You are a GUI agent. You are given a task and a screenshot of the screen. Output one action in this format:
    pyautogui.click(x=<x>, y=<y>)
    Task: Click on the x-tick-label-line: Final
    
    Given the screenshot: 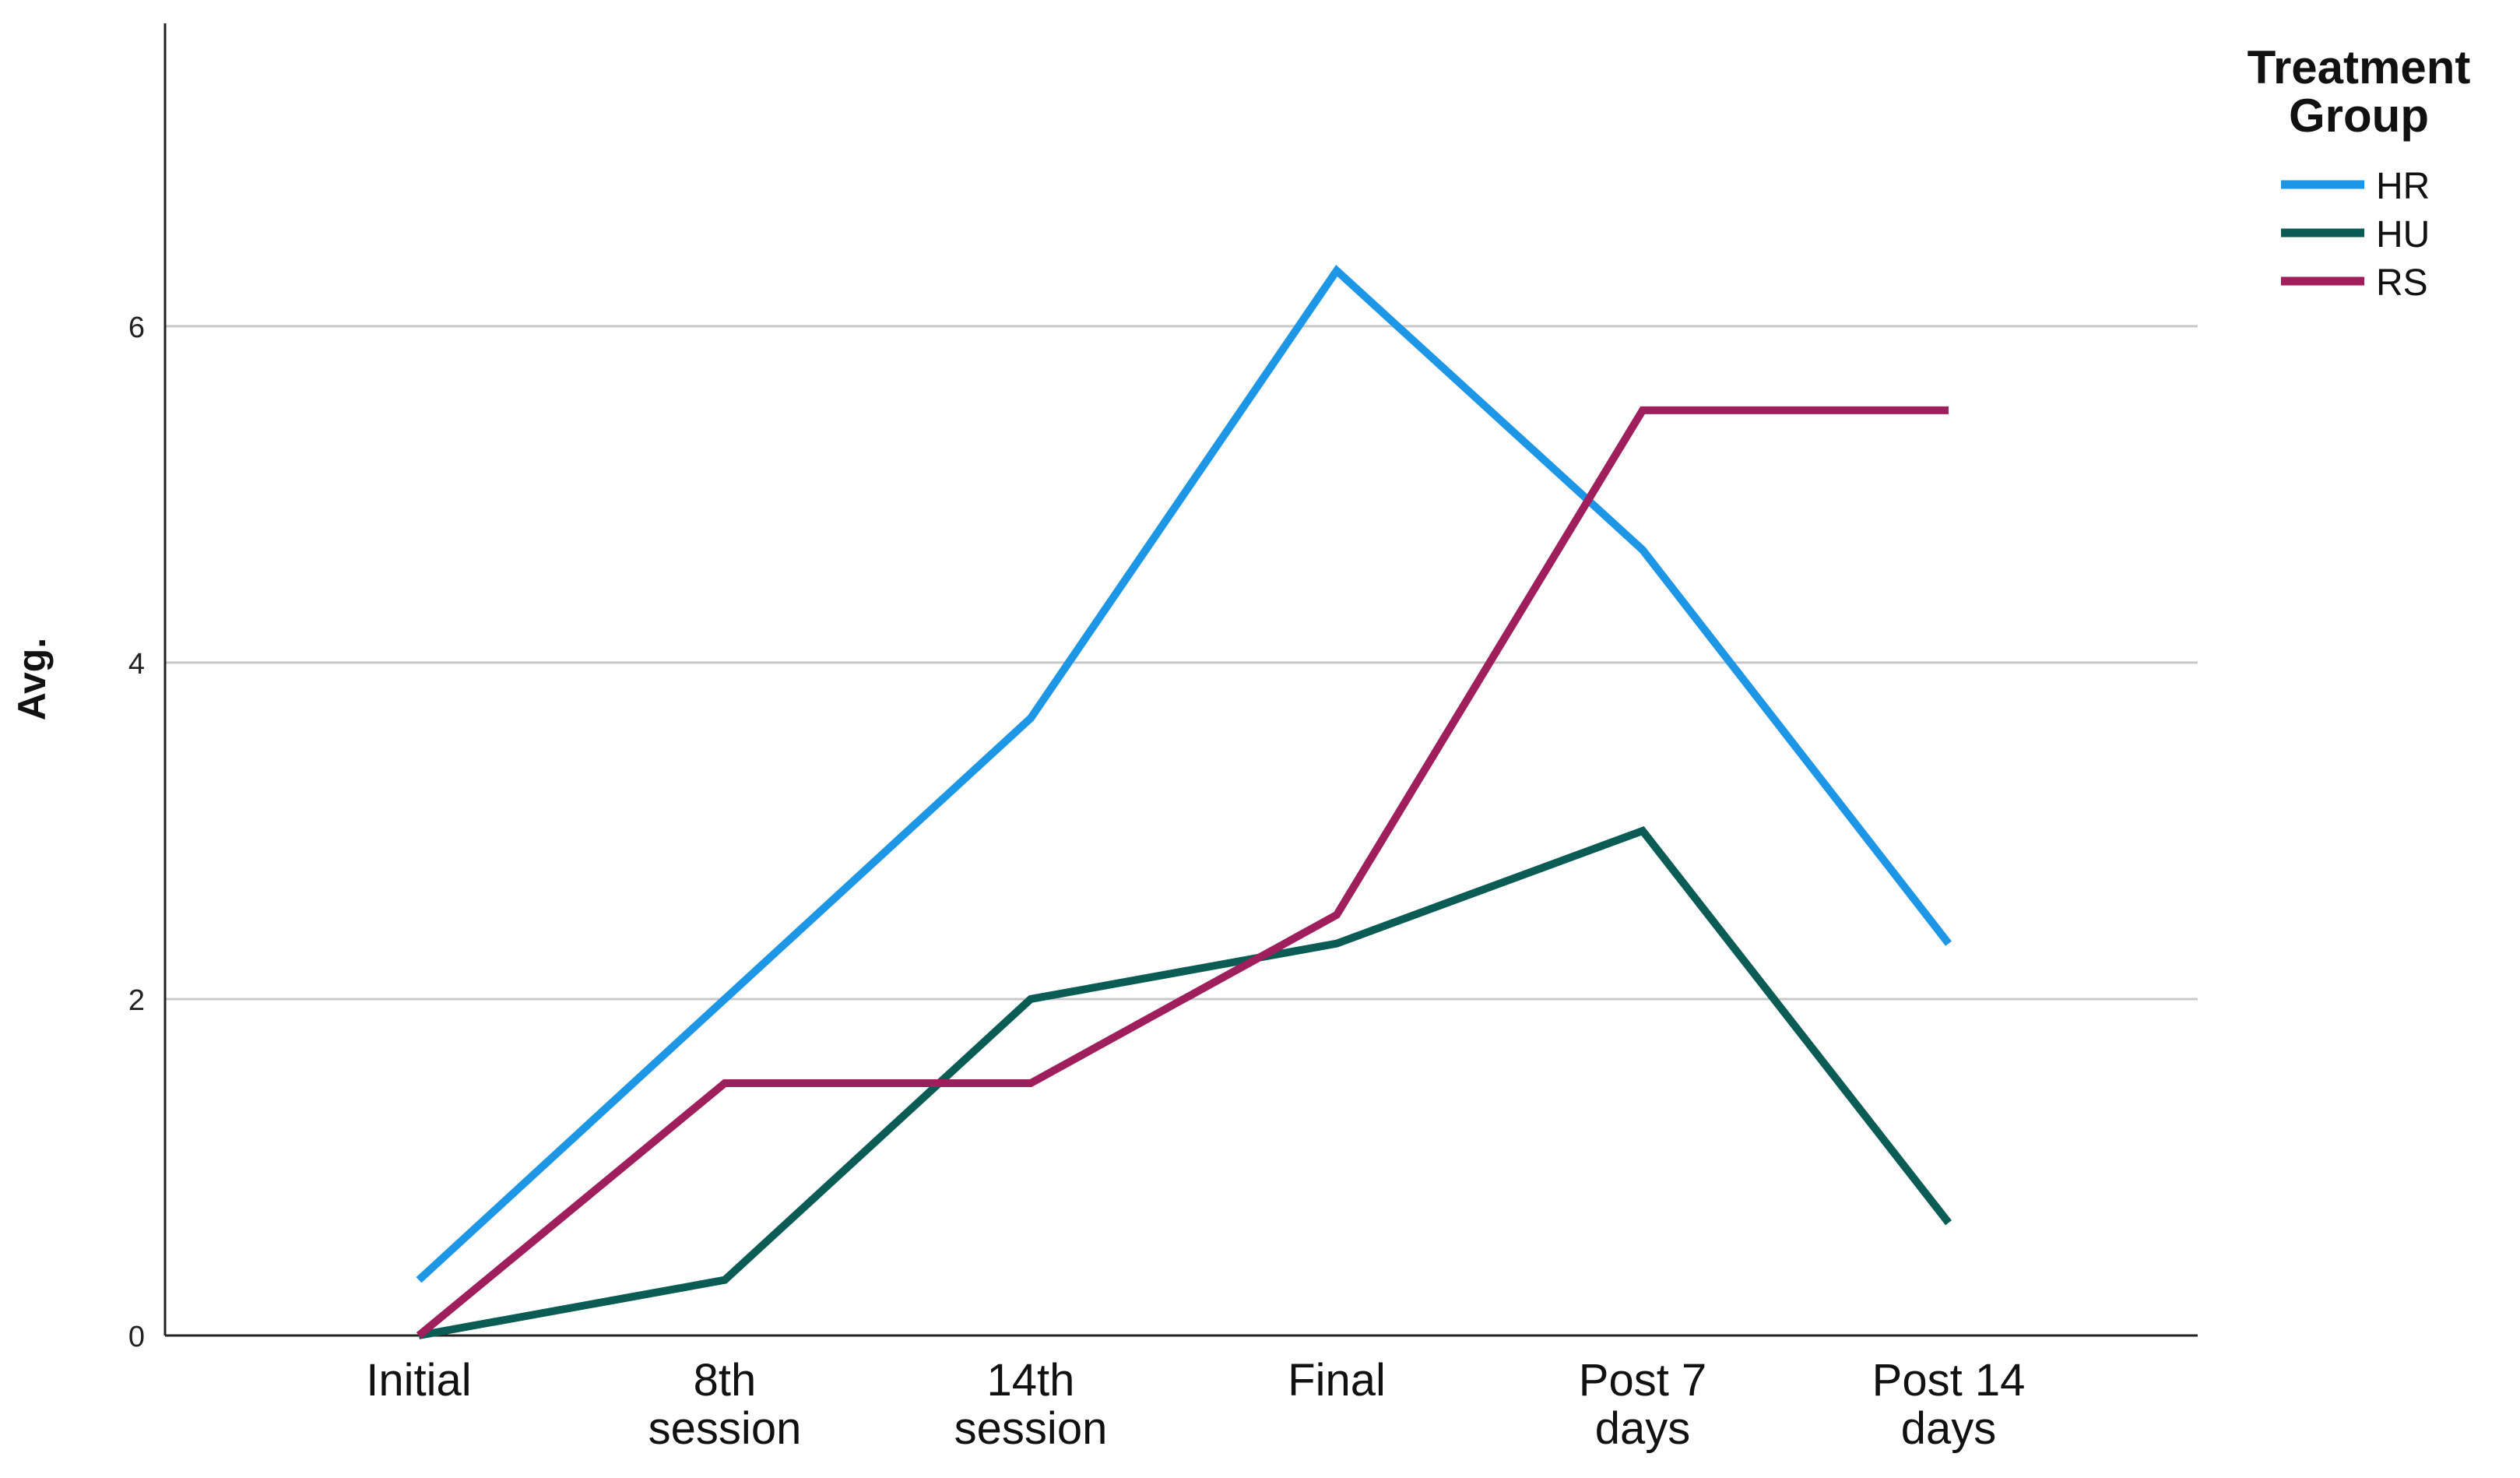 What is the action you would take?
    pyautogui.click(x=1337, y=1380)
    